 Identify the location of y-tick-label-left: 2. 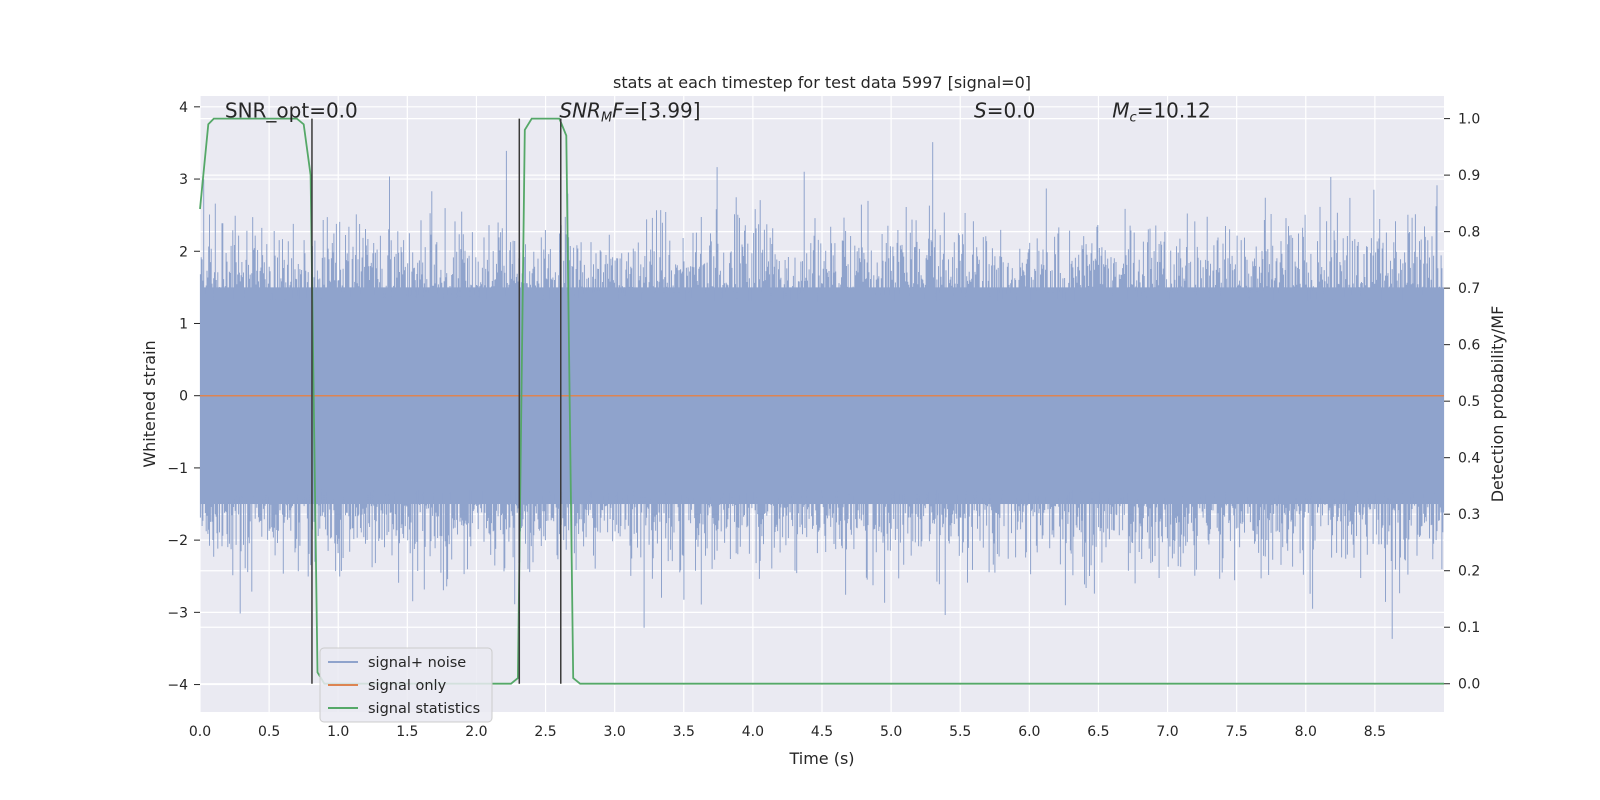
(183, 252).